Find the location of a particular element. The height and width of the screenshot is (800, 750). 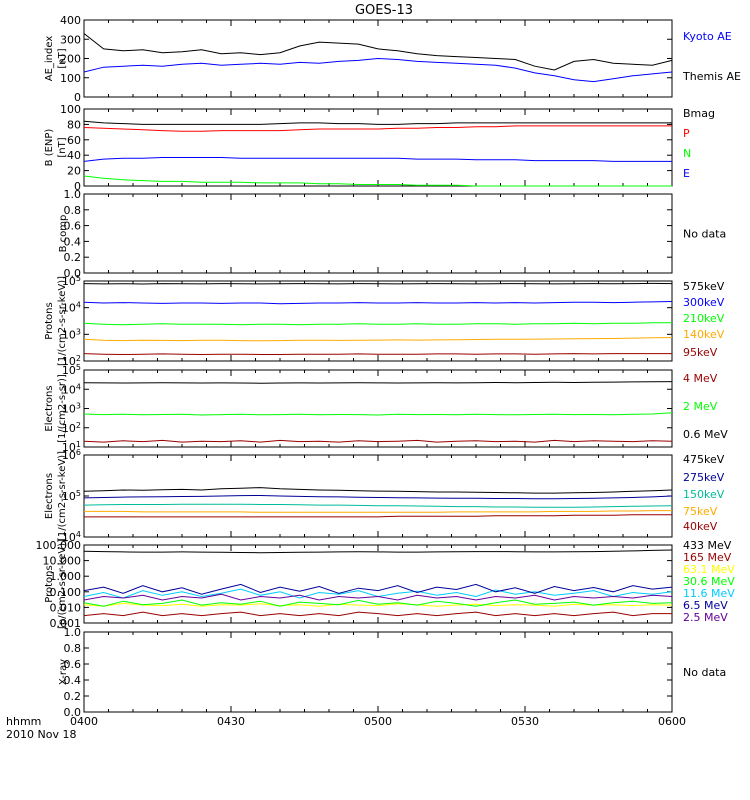

legend-entry: 575keV is located at coordinates (704, 286).